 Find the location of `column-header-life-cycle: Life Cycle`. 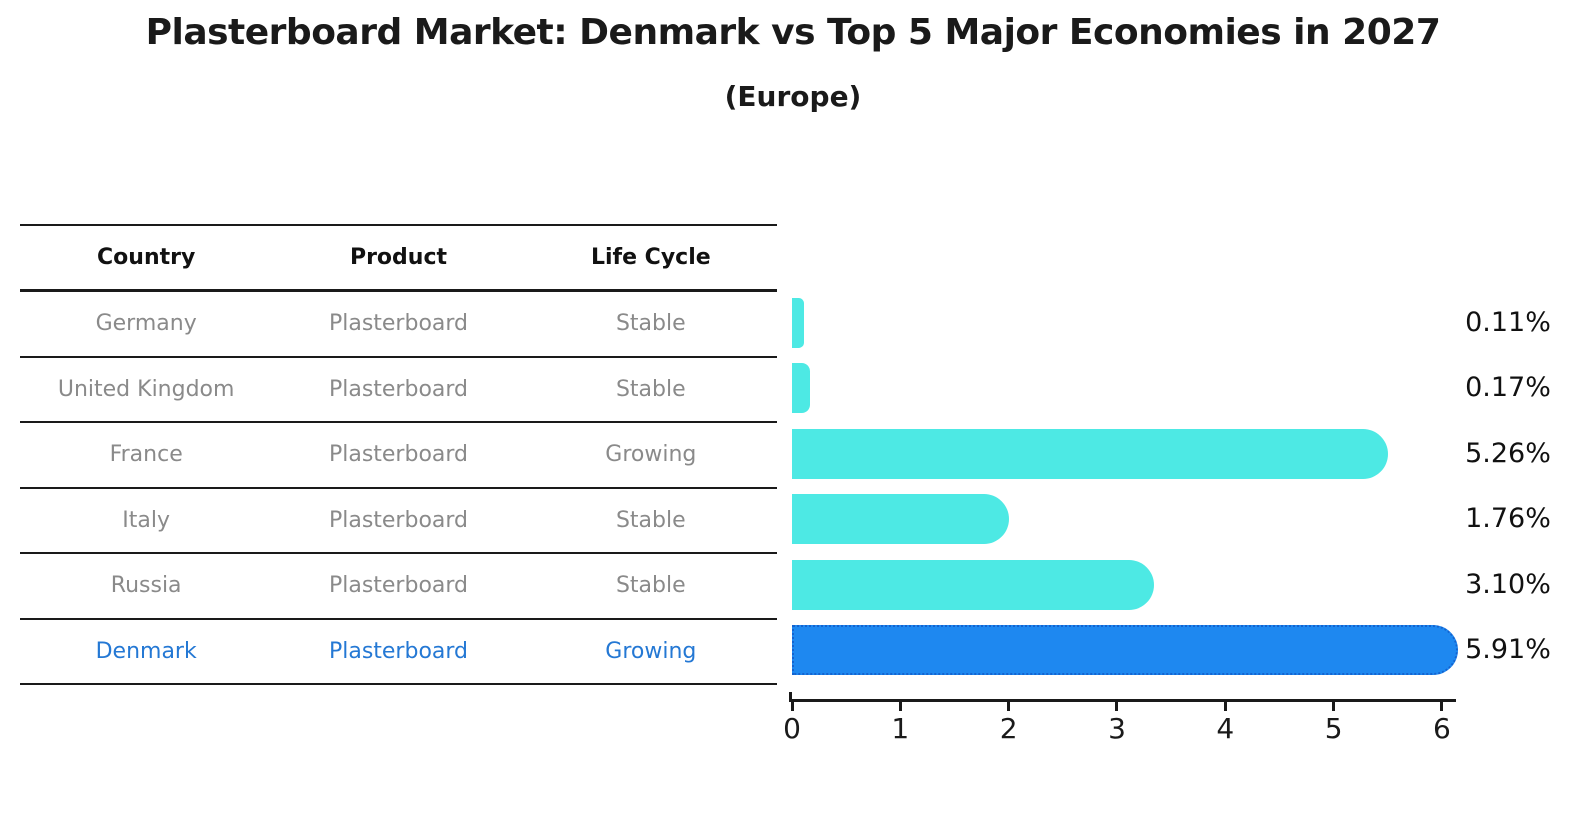

column-header-life-cycle: Life Cycle is located at coordinates (650, 257).